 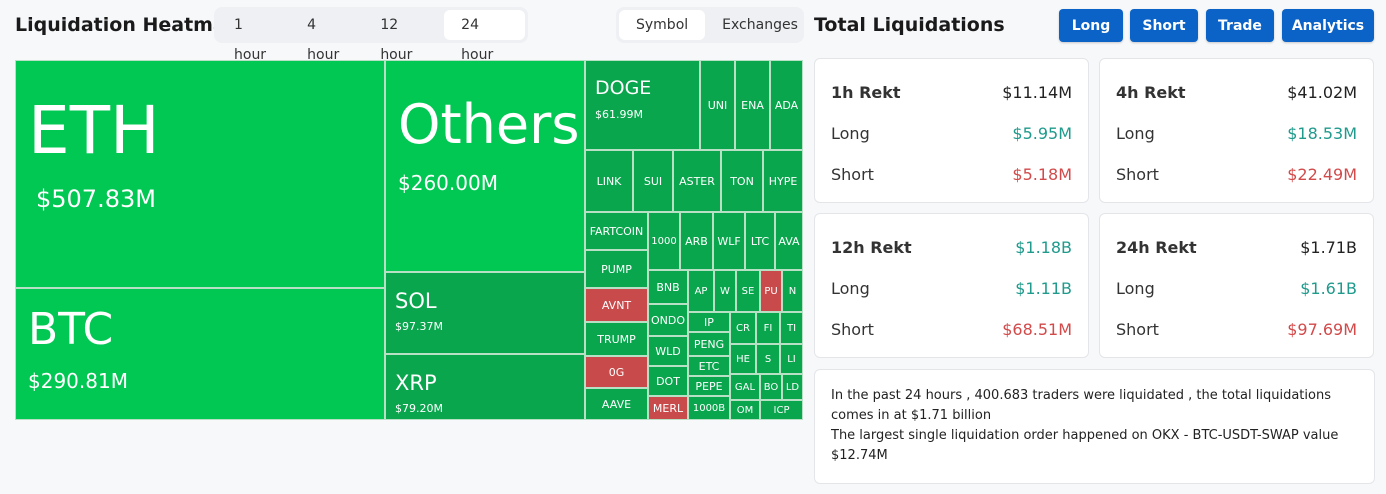 What do you see at coordinates (717, 105) in the screenshot?
I see `heatmap-tile-uni: UNI` at bounding box center [717, 105].